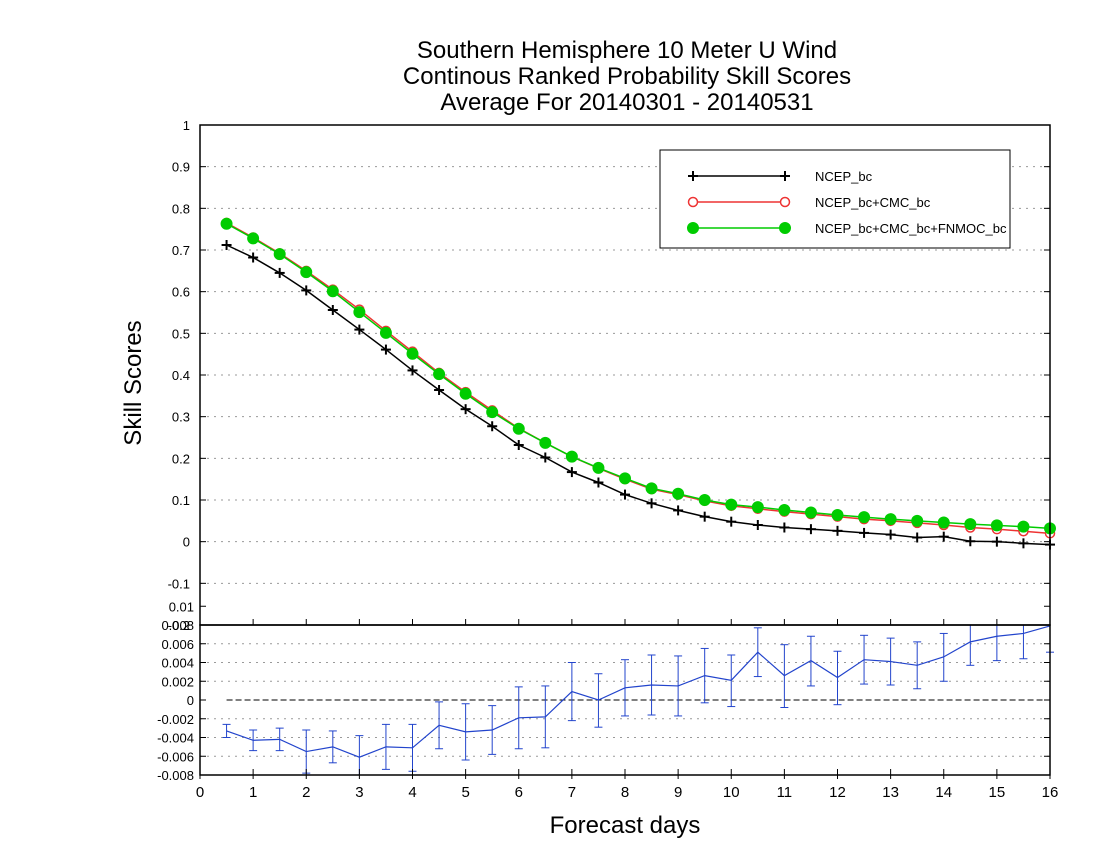 The width and height of the screenshot is (1100, 850). Describe the element at coordinates (638, 700) in the screenshot. I see `difference-series` at that location.